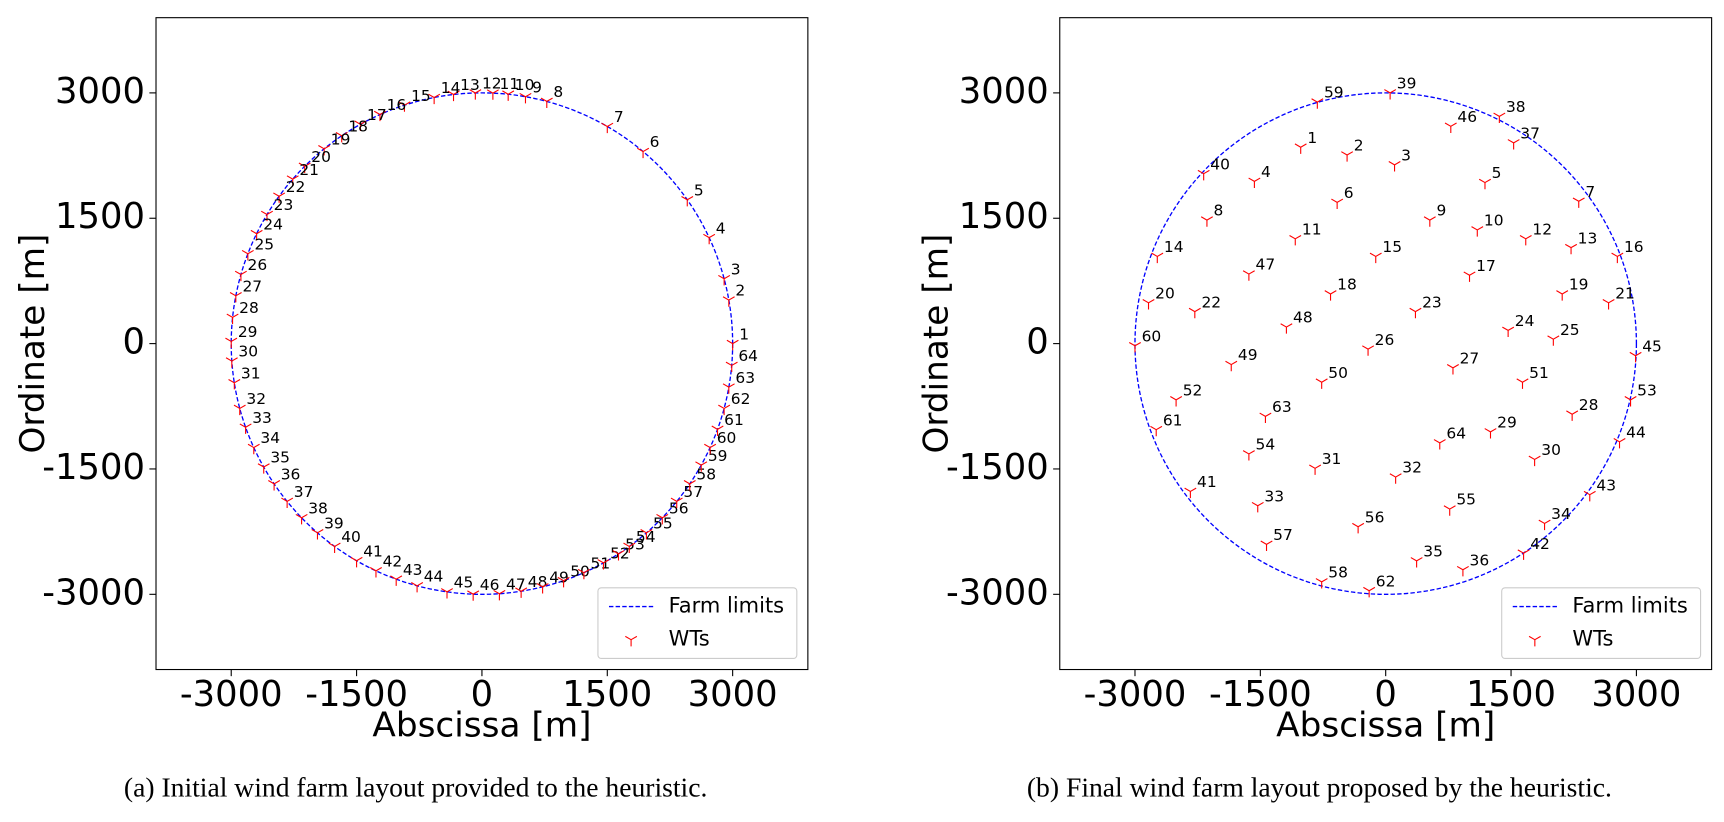  What do you see at coordinates (1652, 346) in the screenshot?
I see `turbine-label: 45` at bounding box center [1652, 346].